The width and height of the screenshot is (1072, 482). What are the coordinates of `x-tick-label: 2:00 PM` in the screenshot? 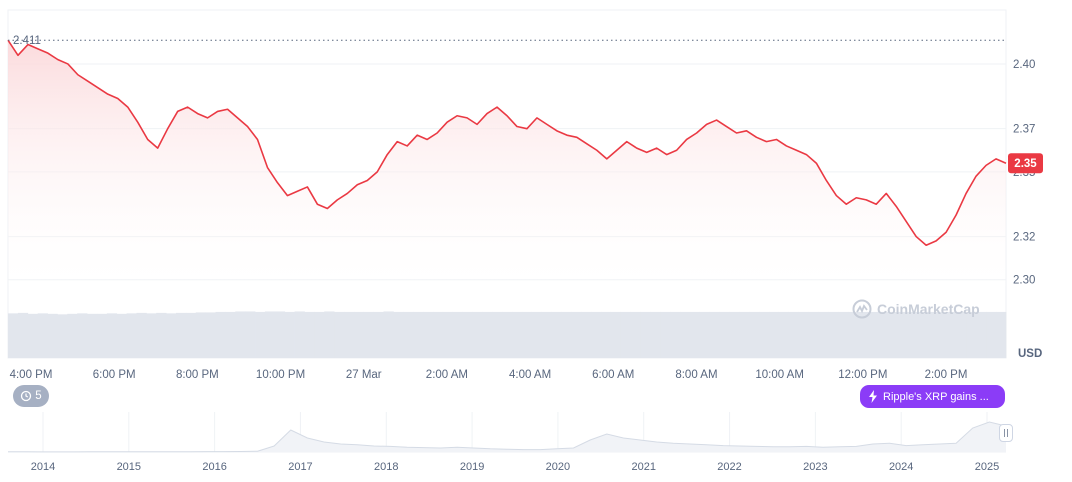 It's located at (946, 375).